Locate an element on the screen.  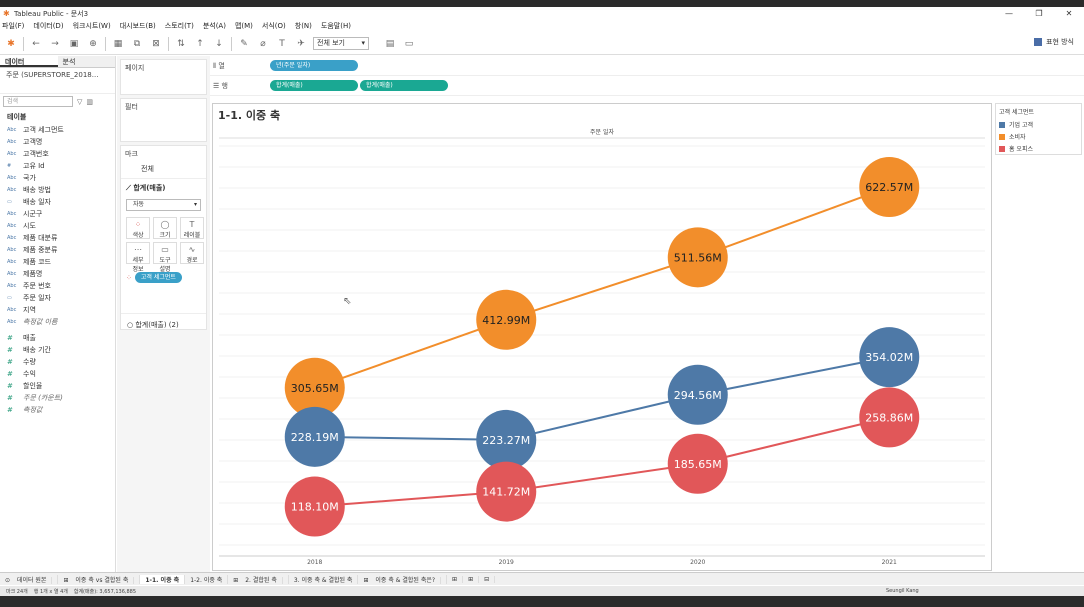
menu-analysis: 분석(A) is located at coordinates (214, 26).